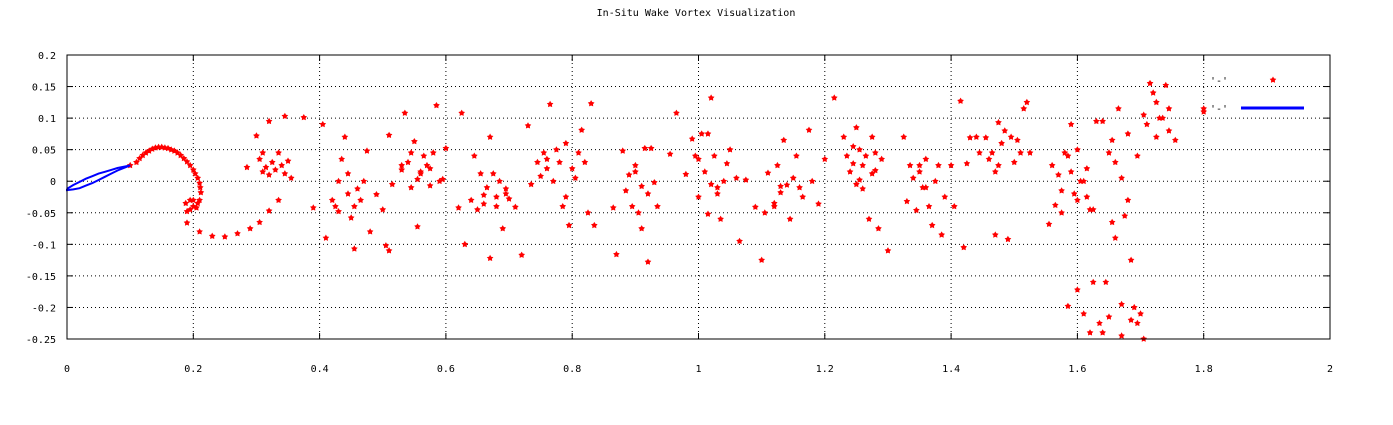 Image resolution: width=1393 pixels, height=425 pixels. Describe the element at coordinates (41, 340) in the screenshot. I see `y-tick-label: -0.25` at that location.